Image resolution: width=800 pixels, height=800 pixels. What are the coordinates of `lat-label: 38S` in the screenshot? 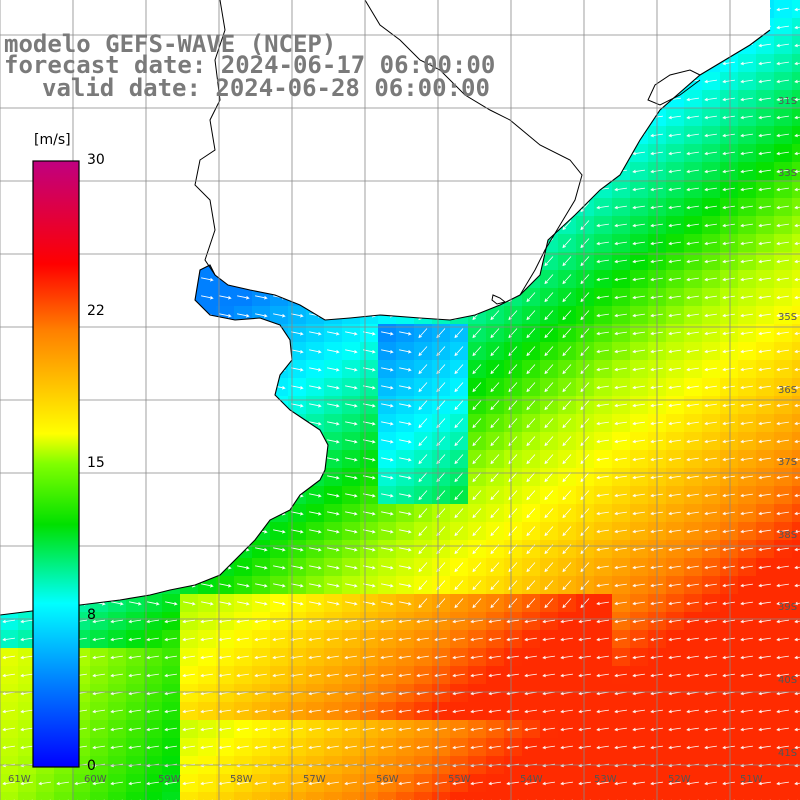 It's located at (788, 535).